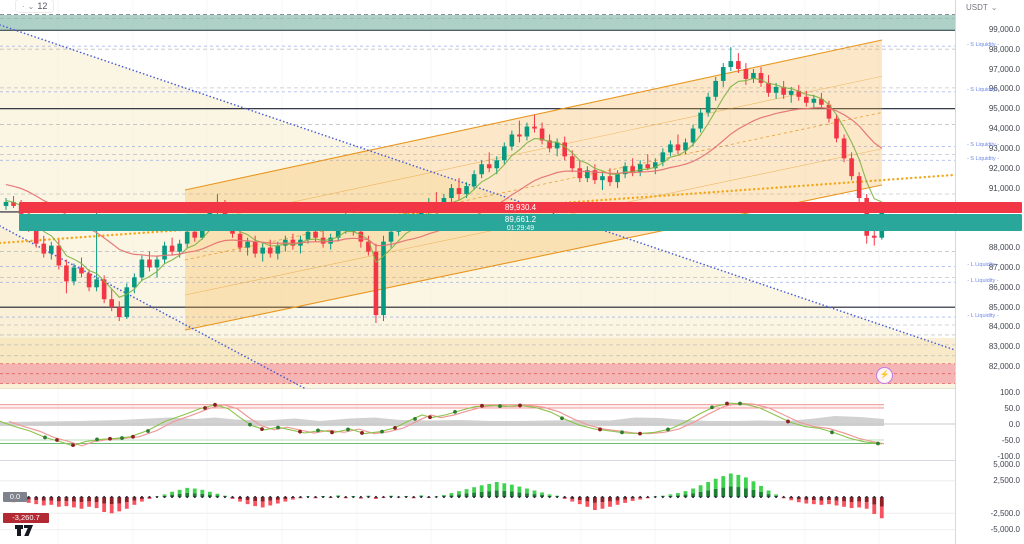  I want to click on histogram-axis-label: -5,000.0, so click(1005, 530).